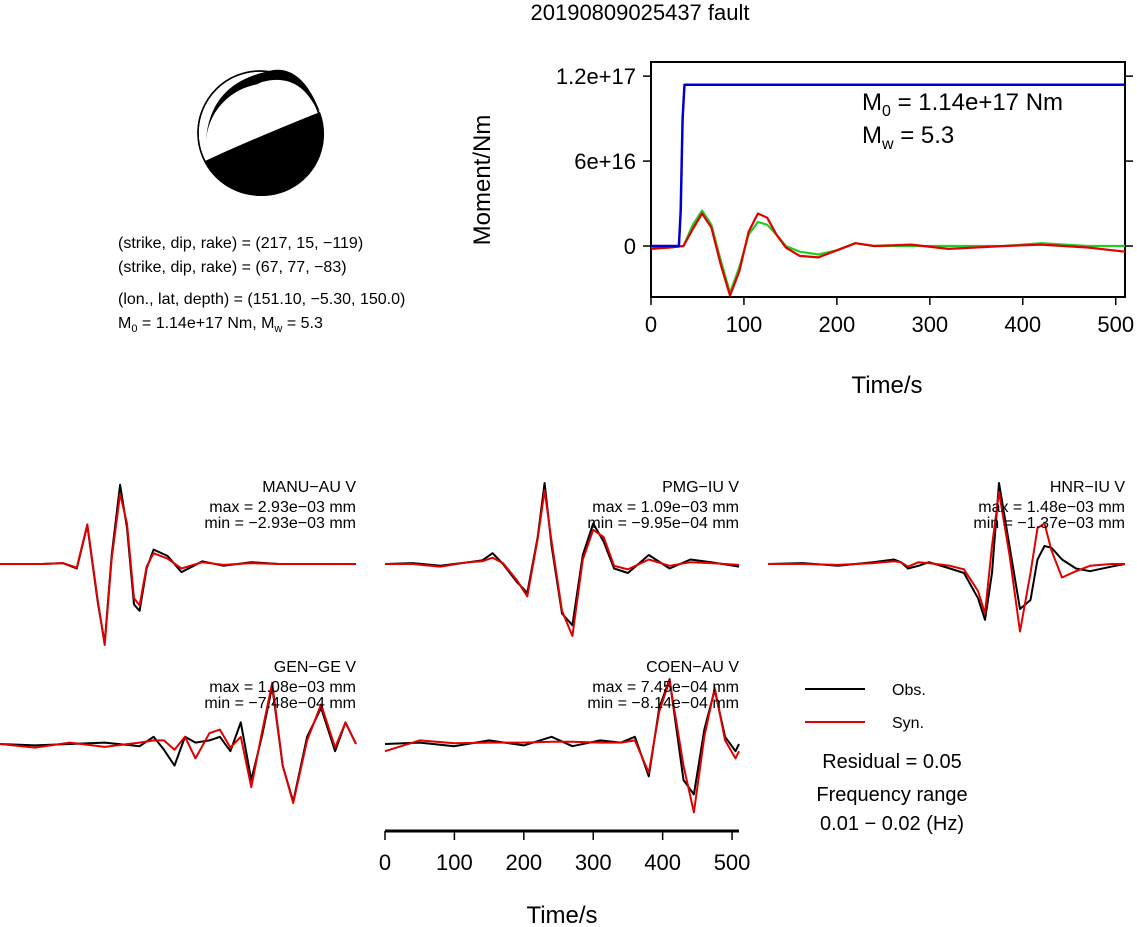  I want to click on min-amplitude-label: min = −7.48e−04 mm, so click(280, 703).